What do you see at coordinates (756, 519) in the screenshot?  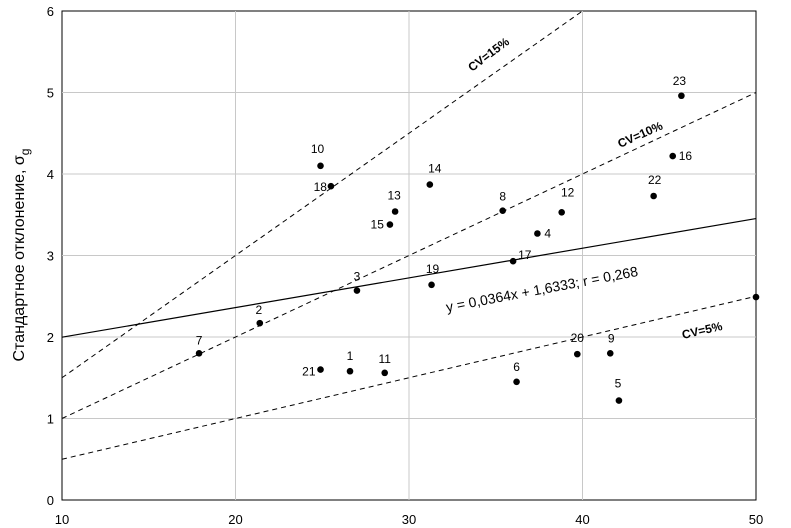 I see `x-tick-label: 50` at bounding box center [756, 519].